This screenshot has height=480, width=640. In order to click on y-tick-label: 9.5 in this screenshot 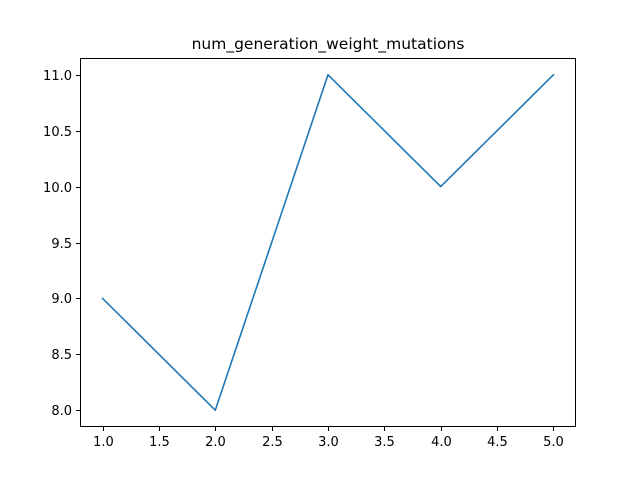, I will do `click(61, 244)`.